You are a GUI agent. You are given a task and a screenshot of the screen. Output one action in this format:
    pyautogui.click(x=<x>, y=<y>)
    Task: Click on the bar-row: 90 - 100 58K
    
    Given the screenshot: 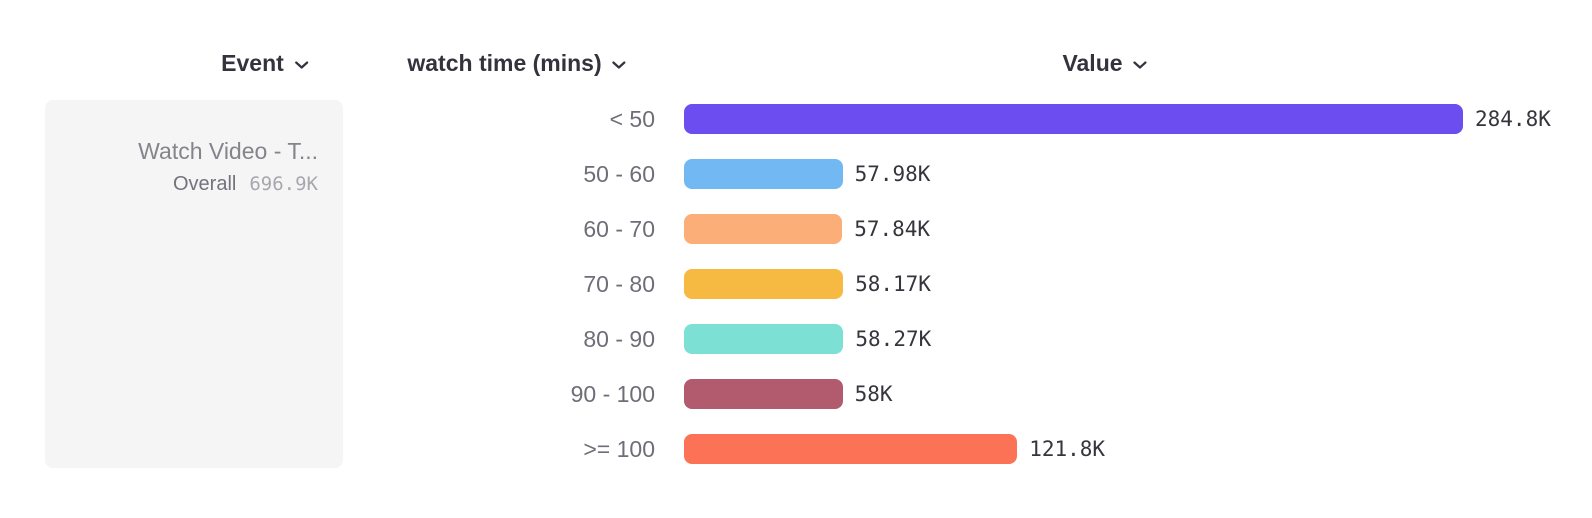 What is the action you would take?
    pyautogui.click(x=796, y=394)
    